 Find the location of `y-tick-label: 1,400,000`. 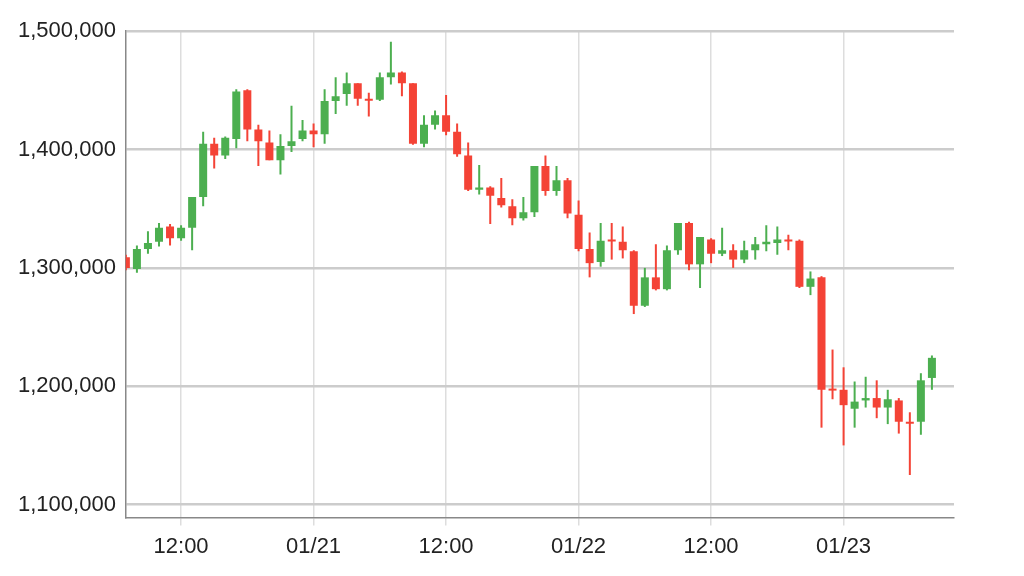

y-tick-label: 1,400,000 is located at coordinates (67, 148).